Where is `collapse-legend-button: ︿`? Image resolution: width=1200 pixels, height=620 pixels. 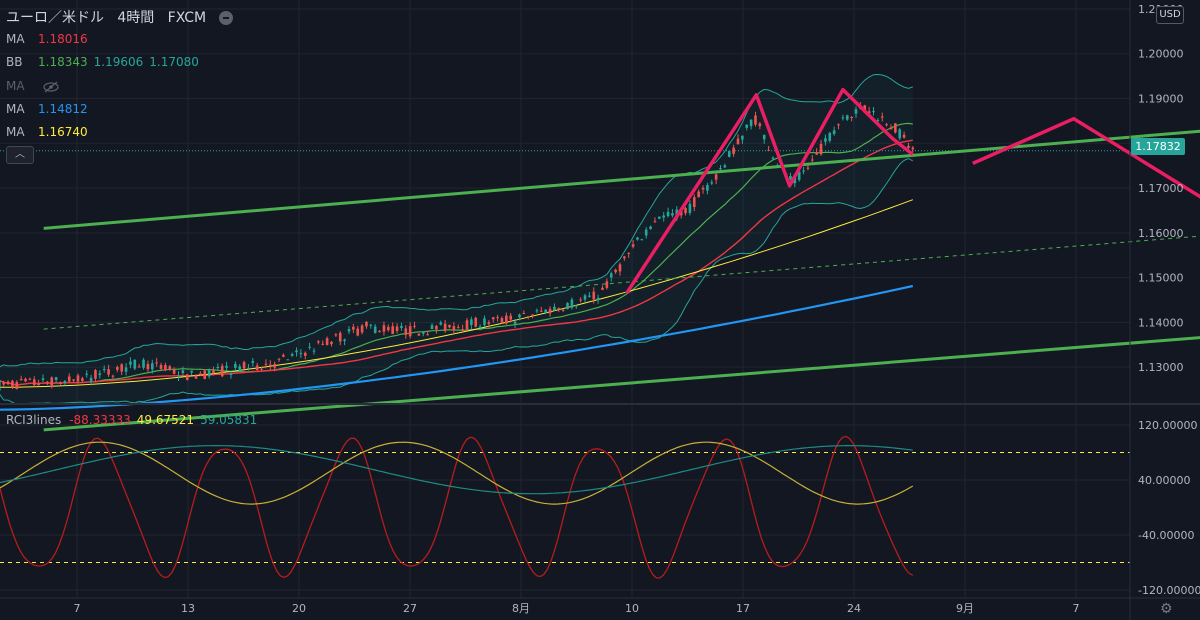 collapse-legend-button: ︿ is located at coordinates (20, 155).